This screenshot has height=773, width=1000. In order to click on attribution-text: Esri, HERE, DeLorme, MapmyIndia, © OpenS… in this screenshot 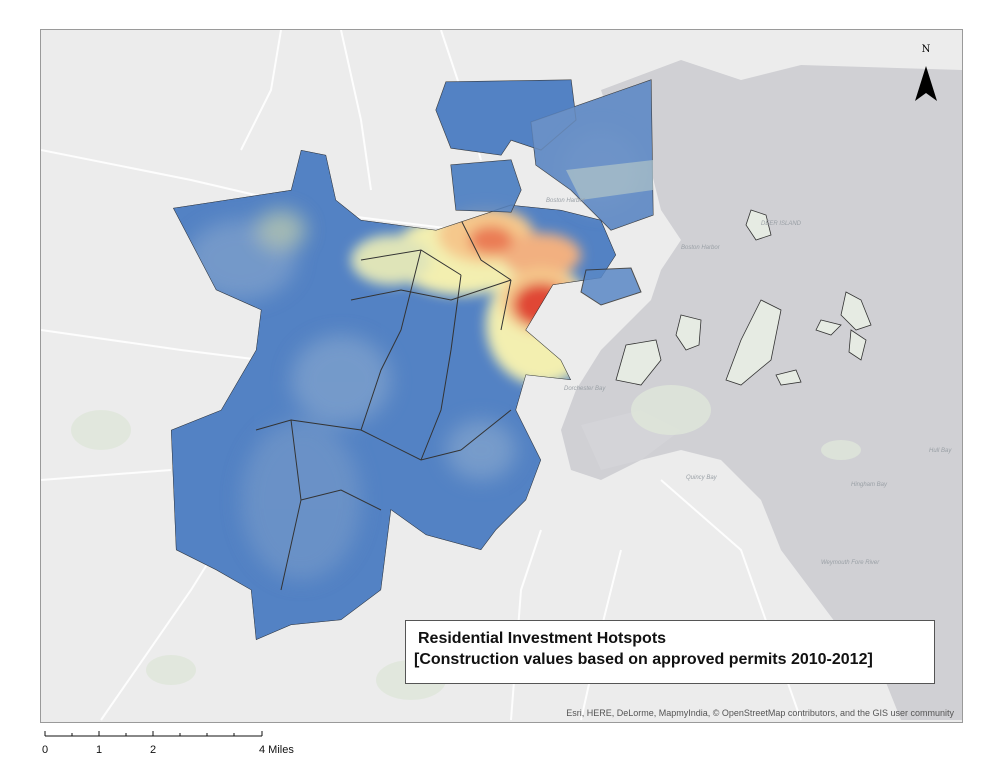, I will do `click(760, 713)`.